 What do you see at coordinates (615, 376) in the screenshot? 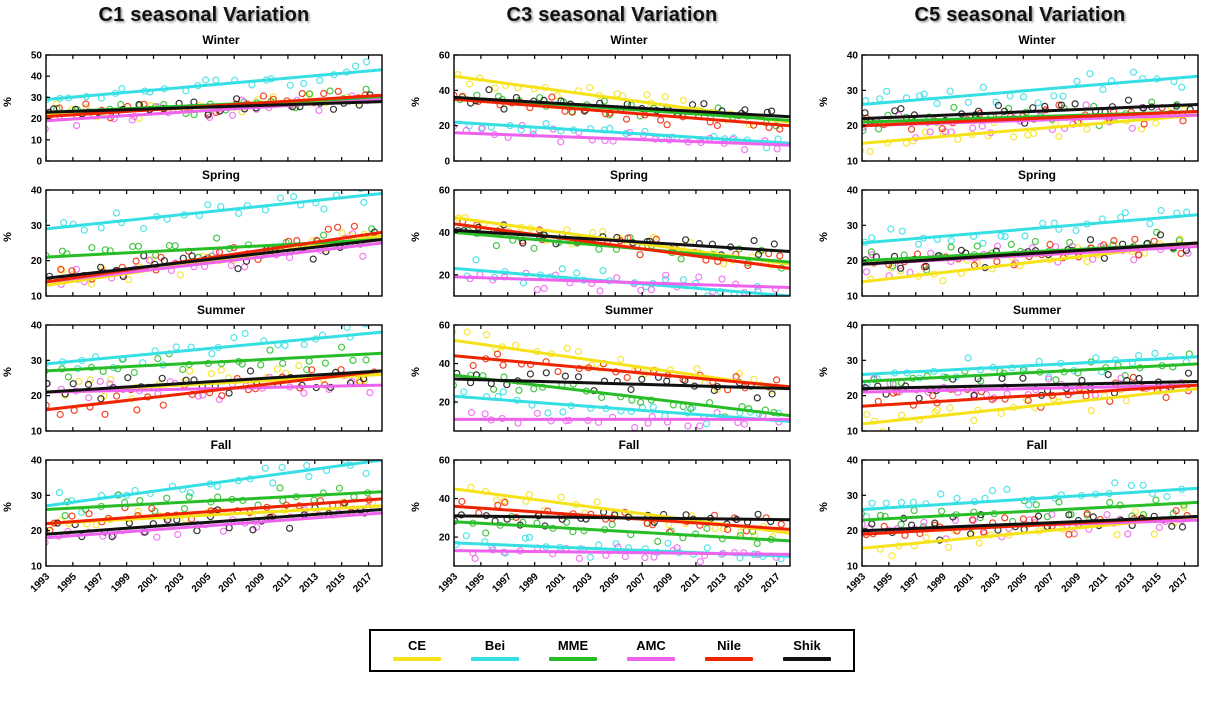
I see `plot-area: 20 40 60` at bounding box center [615, 376].